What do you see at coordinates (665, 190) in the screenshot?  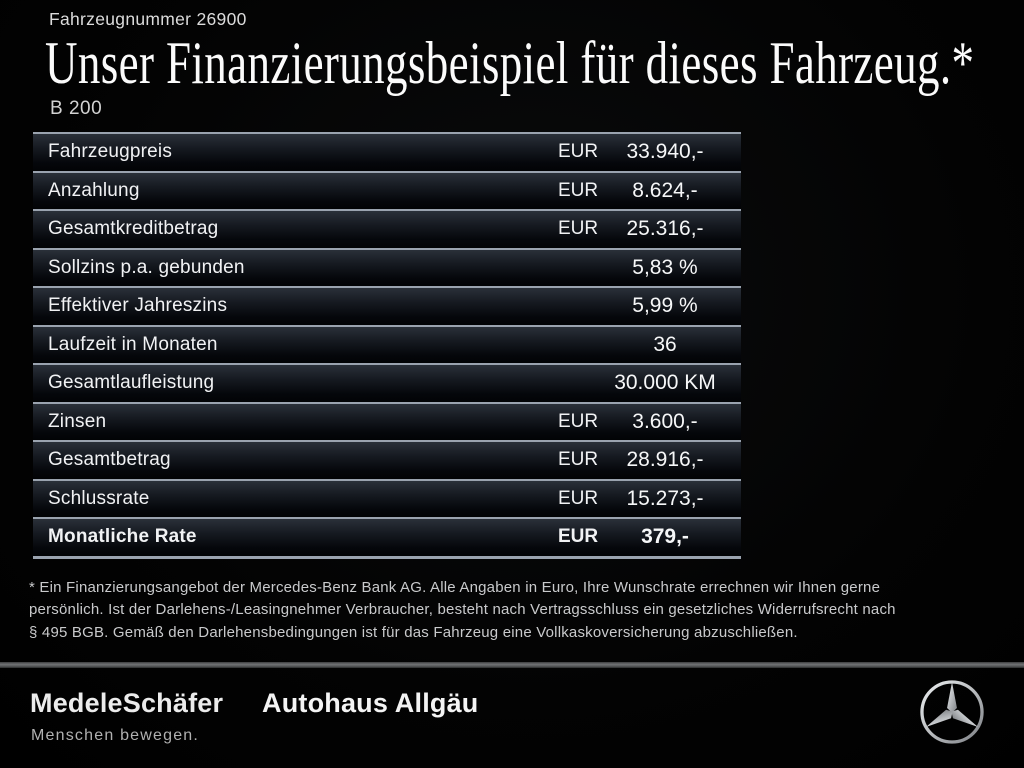 I see `row-value: 8.624,-` at bounding box center [665, 190].